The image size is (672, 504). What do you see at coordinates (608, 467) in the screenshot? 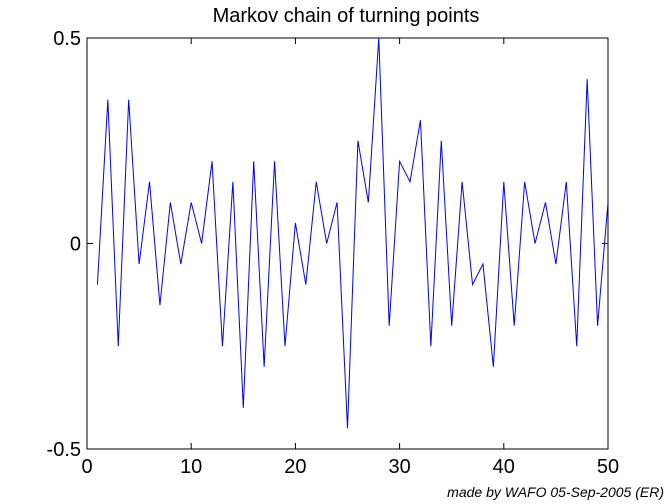
I see `x-tick-label: 50` at bounding box center [608, 467].